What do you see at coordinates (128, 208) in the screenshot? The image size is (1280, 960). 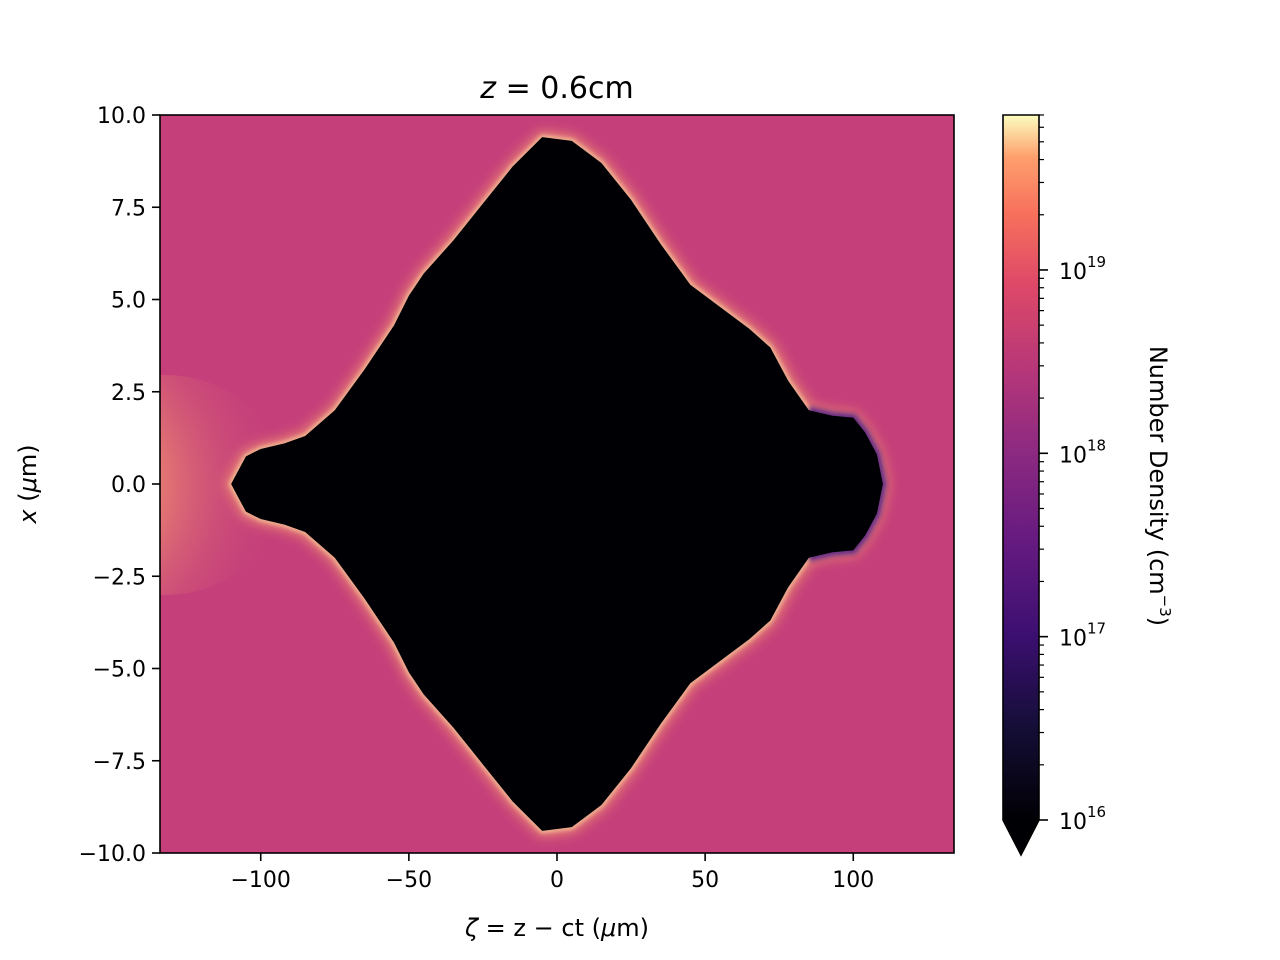 I see `y-tick-label: 7.5` at bounding box center [128, 208].